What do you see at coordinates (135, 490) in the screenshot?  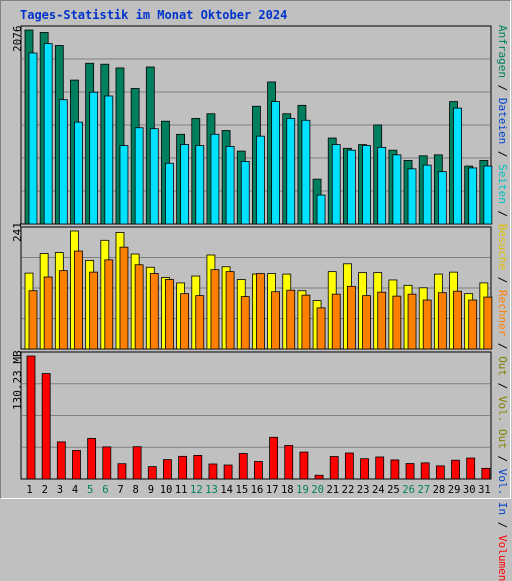 I see `day-label-8: 8` at bounding box center [135, 490].